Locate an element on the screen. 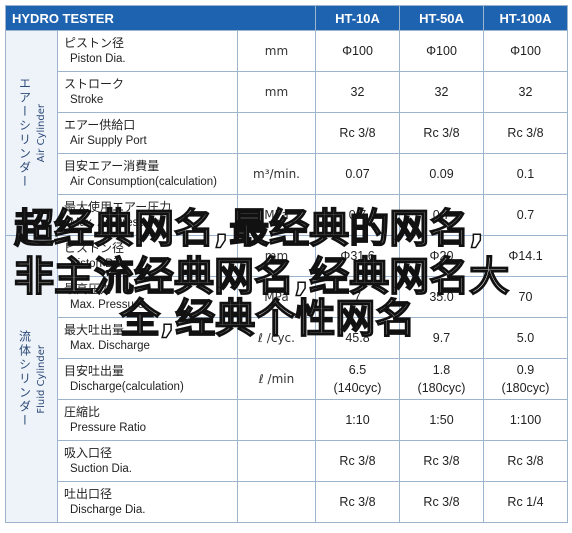  value-note: (140cyc) is located at coordinates (357, 388).